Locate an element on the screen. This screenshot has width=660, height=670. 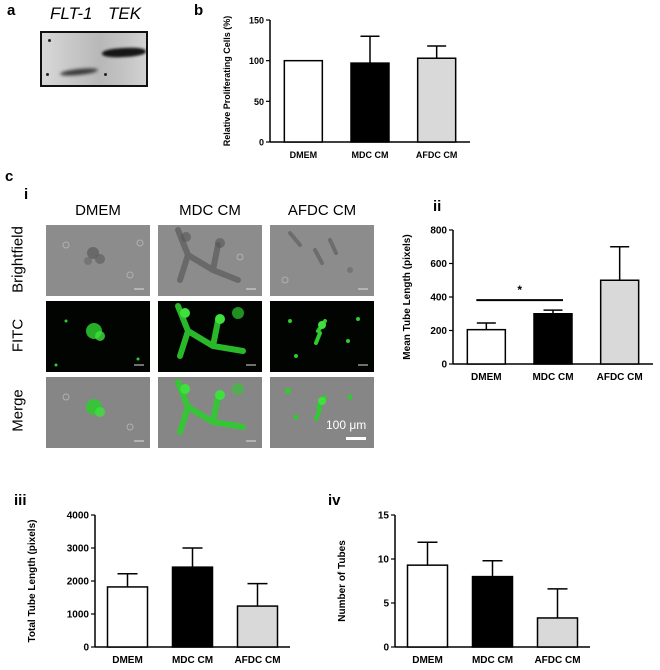
micrograph-fitc-mdc is located at coordinates (210, 336).